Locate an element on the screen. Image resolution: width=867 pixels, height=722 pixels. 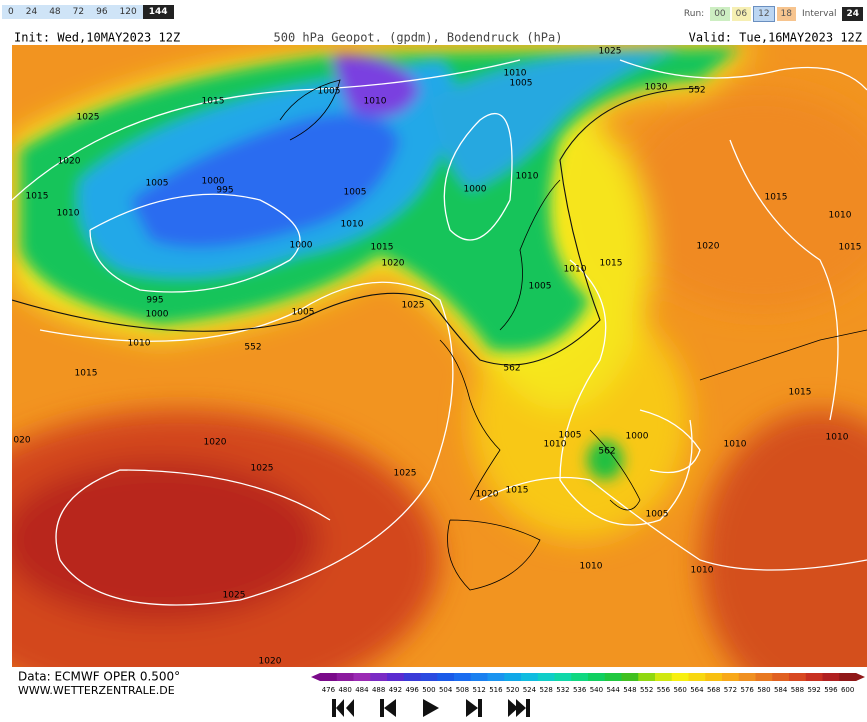
next-button is located at coordinates (474, 708).